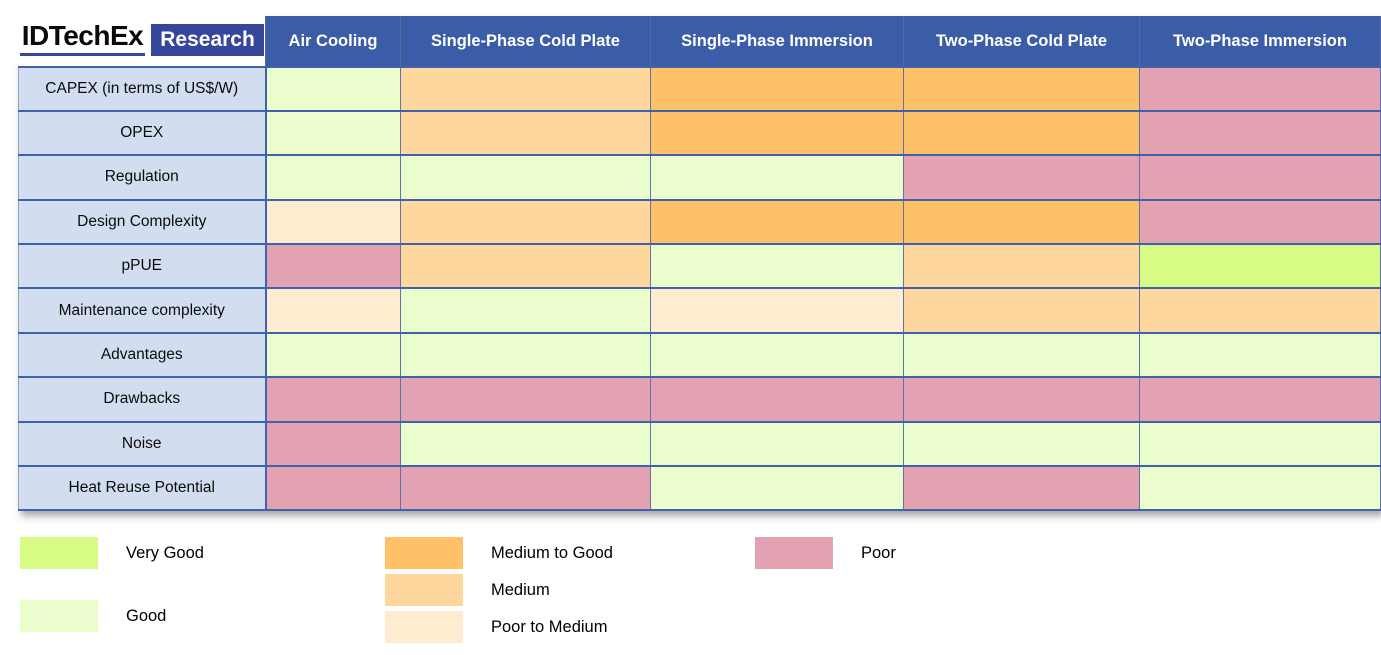 Image resolution: width=1381 pixels, height=655 pixels. What do you see at coordinates (424, 553) in the screenshot?
I see `legend-swatch-medium_to_good` at bounding box center [424, 553].